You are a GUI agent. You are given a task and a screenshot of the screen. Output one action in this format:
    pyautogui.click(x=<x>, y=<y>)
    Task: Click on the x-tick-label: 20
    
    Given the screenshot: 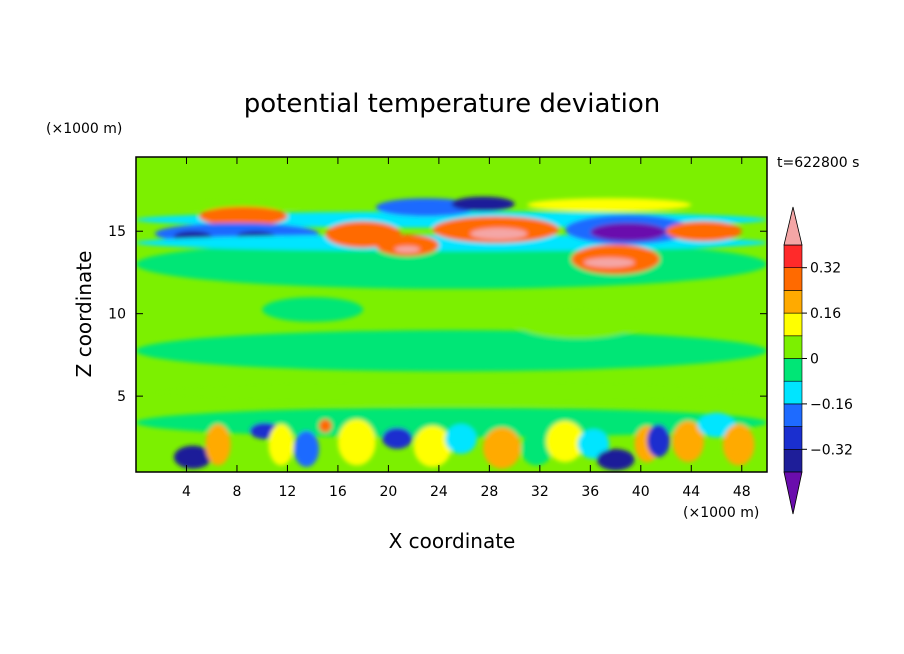 What is the action you would take?
    pyautogui.click(x=388, y=492)
    